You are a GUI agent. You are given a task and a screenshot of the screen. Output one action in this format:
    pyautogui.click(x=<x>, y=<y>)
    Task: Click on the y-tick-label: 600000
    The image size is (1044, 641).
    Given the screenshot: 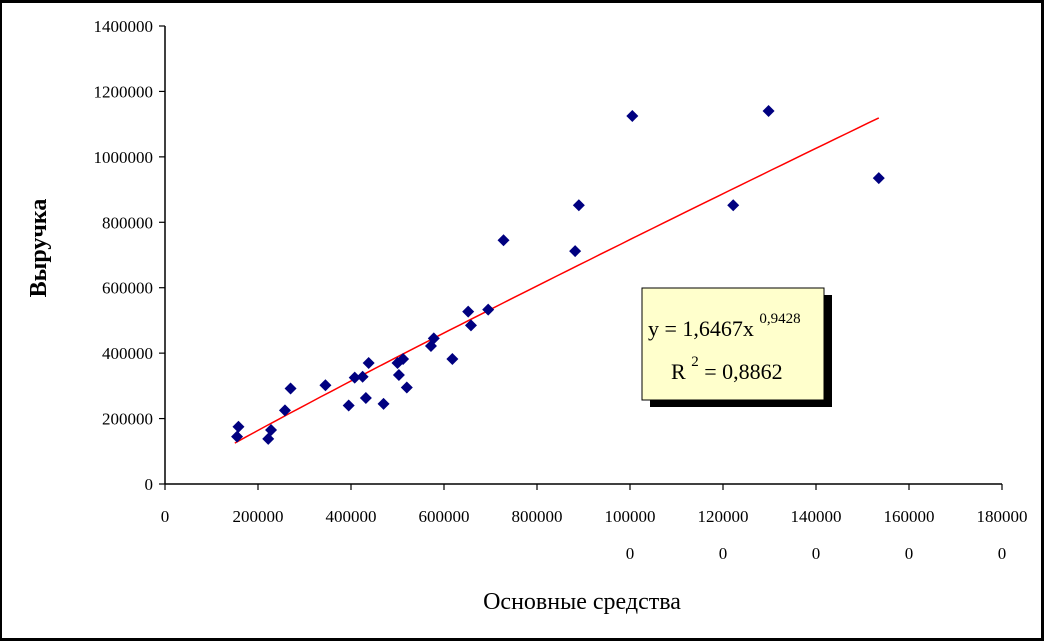 What is the action you would take?
    pyautogui.click(x=127, y=288)
    